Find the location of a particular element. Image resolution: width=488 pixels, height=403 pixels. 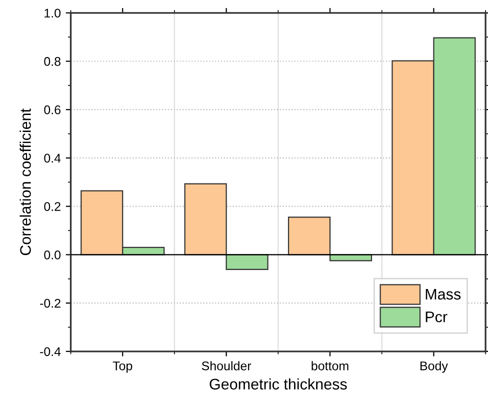

x-axis-title: Geometric thickness is located at coordinates (278, 384).